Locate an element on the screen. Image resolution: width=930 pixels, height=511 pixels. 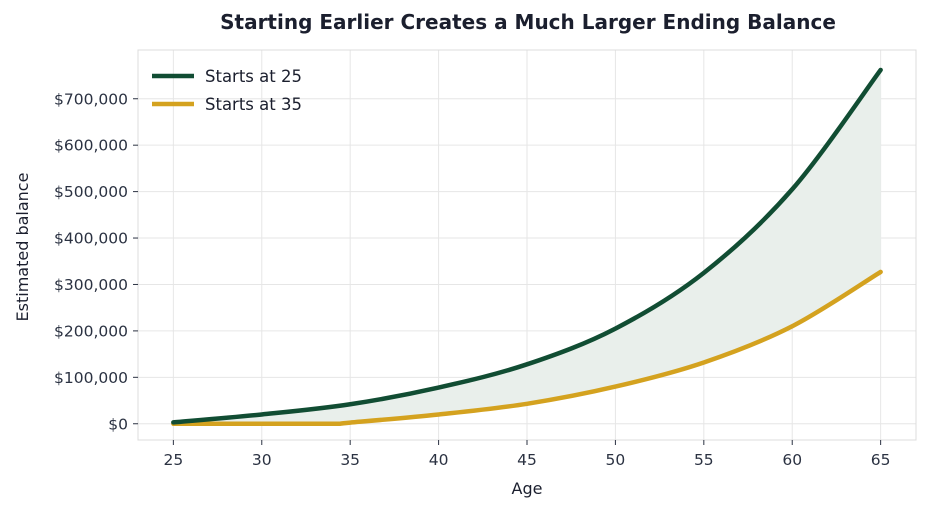
x-axis: 25 30 35 40 45 50 55 60 65 is located at coordinates (527, 454).